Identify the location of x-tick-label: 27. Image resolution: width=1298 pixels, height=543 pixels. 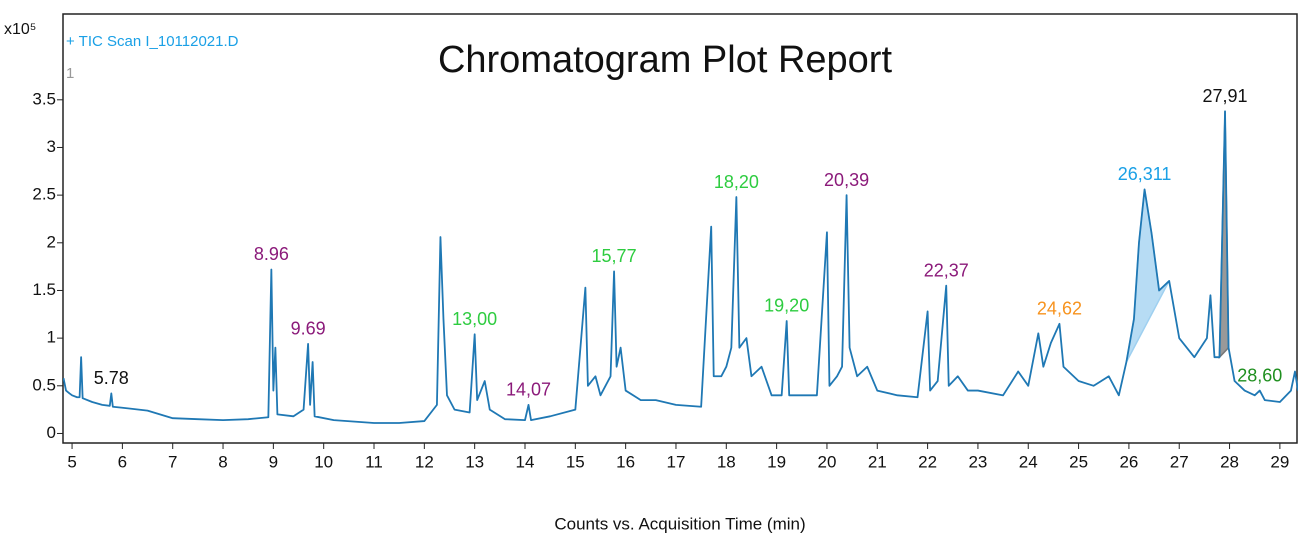
(1179, 461).